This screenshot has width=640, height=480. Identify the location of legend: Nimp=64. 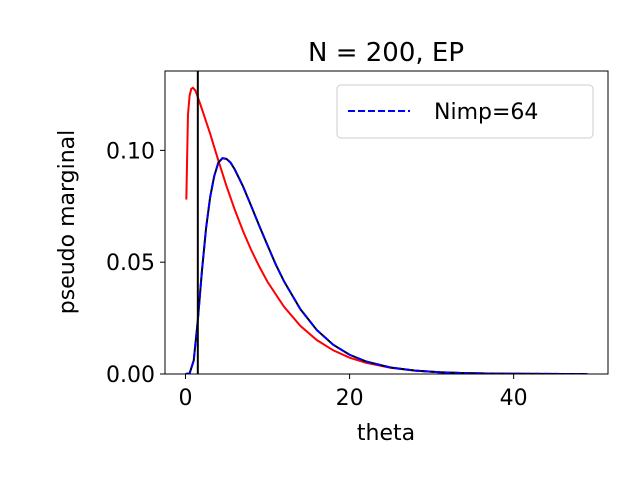
(465, 111).